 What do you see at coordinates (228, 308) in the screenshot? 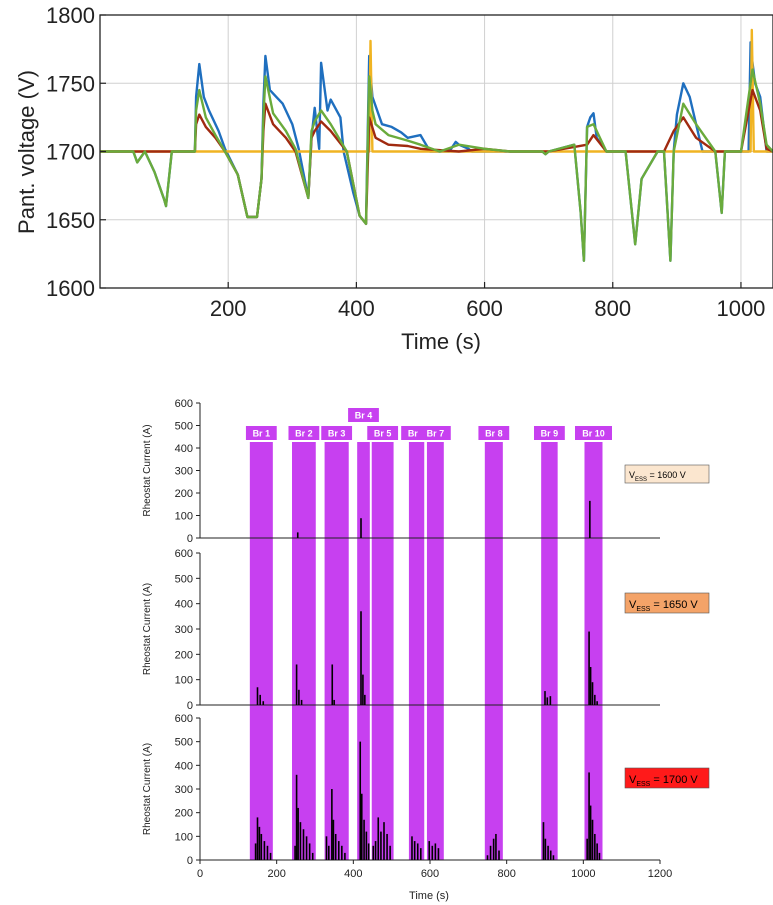
I see `voltage-x-tick-label: 200` at bounding box center [228, 308].